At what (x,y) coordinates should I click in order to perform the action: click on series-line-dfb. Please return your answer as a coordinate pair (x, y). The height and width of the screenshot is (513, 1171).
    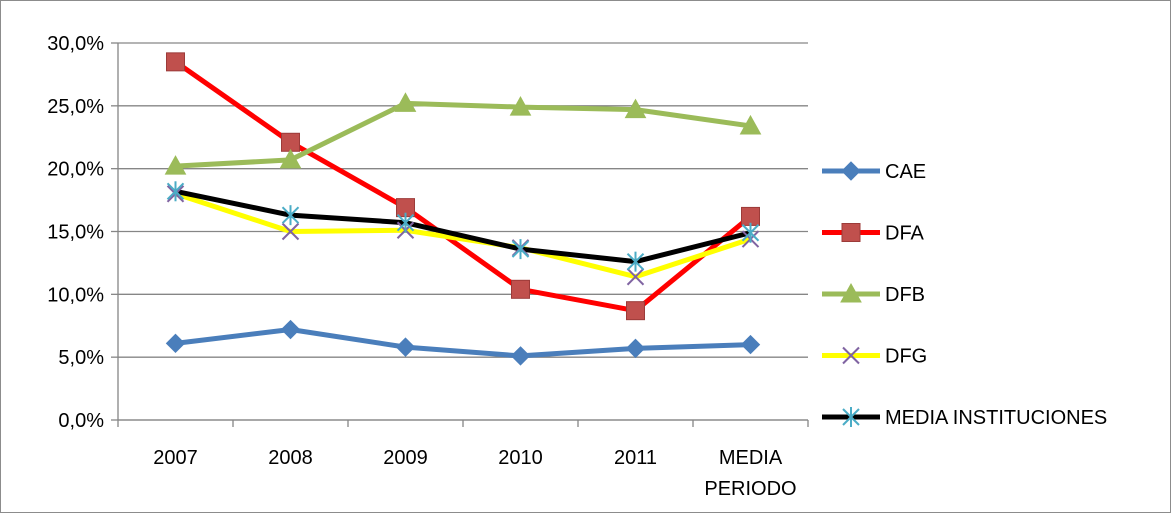
    Looking at the image, I should click on (463, 134).